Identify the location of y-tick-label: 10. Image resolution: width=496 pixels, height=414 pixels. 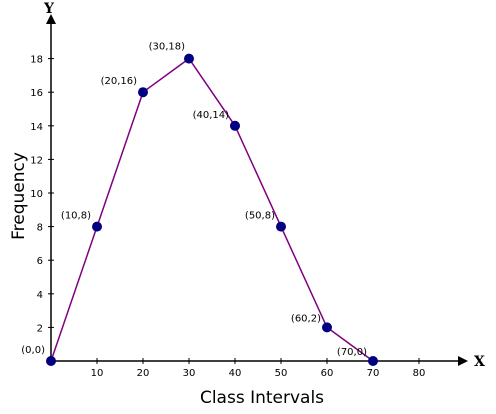
(36, 194).